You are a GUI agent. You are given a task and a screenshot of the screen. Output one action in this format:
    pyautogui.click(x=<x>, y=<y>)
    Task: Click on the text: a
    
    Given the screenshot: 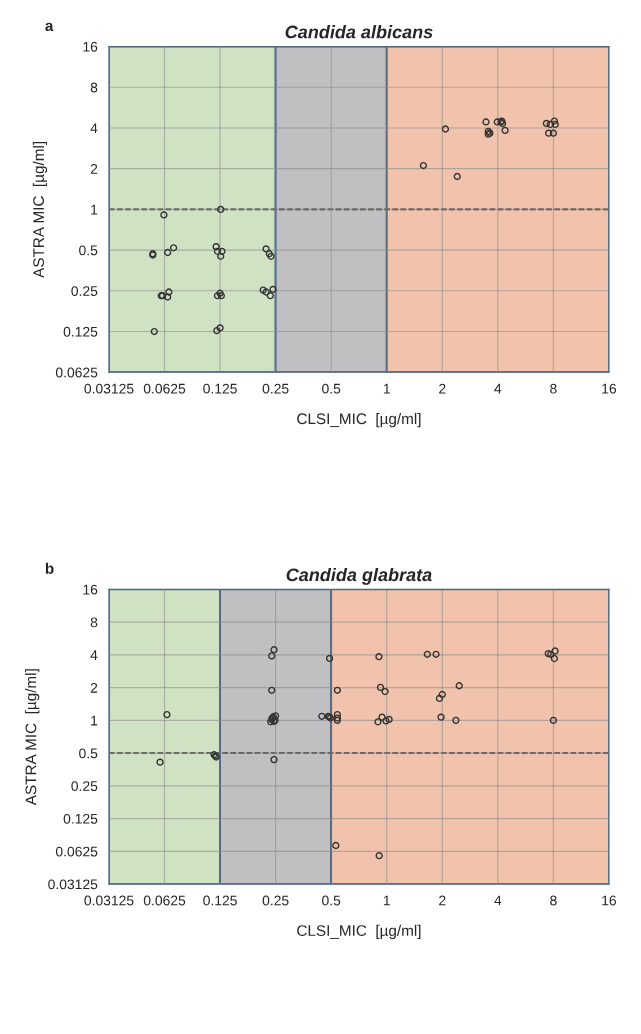 What is the action you would take?
    pyautogui.click(x=49, y=27)
    